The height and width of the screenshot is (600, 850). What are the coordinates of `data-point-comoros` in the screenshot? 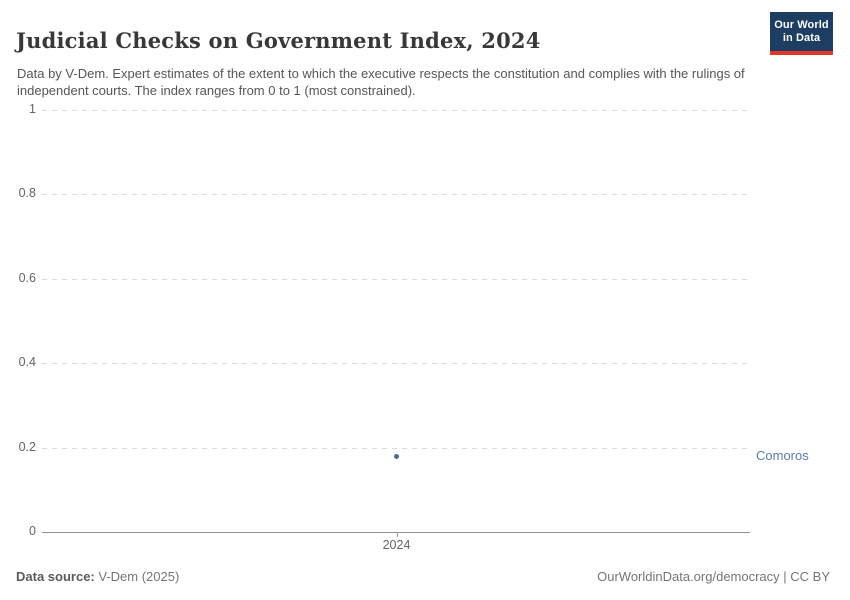 It's located at (396, 456).